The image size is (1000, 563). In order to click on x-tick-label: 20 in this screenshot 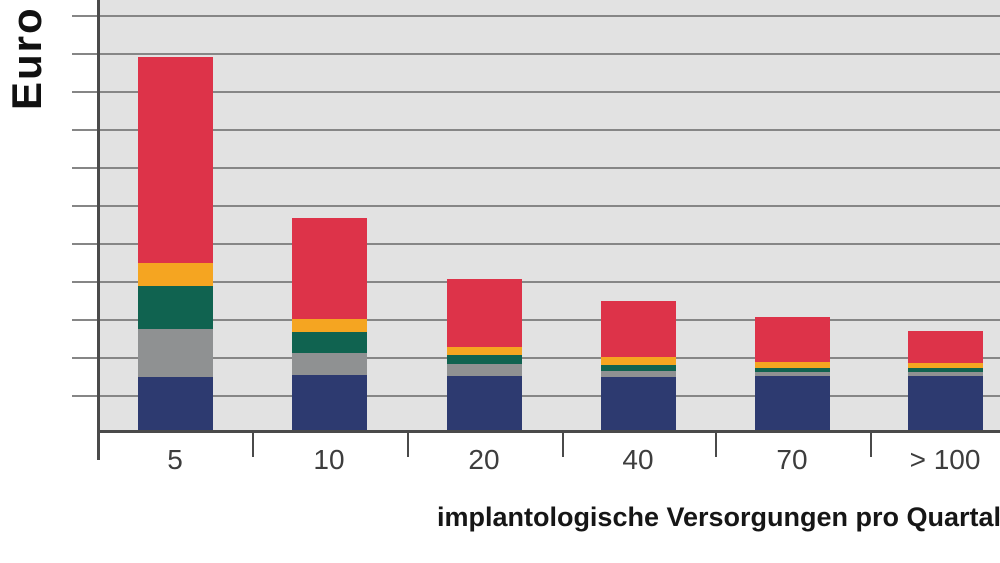, I will do `click(484, 459)`.